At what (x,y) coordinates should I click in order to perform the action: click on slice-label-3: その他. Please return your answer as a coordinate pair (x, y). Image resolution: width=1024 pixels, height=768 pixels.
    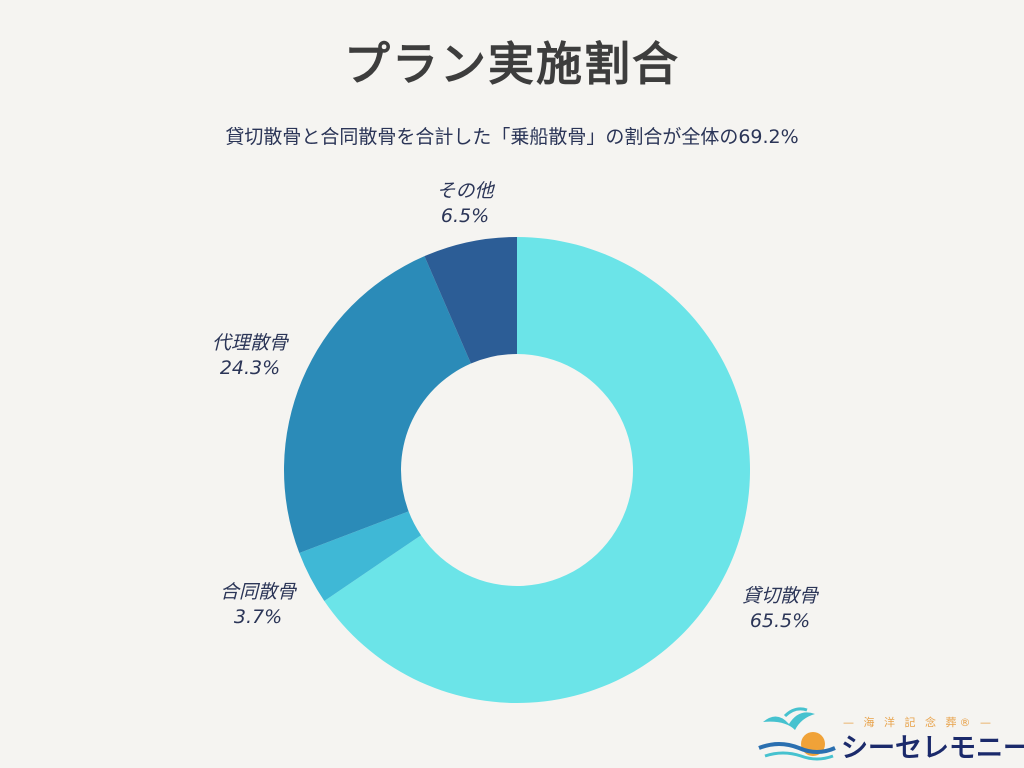
    Looking at the image, I should click on (465, 191).